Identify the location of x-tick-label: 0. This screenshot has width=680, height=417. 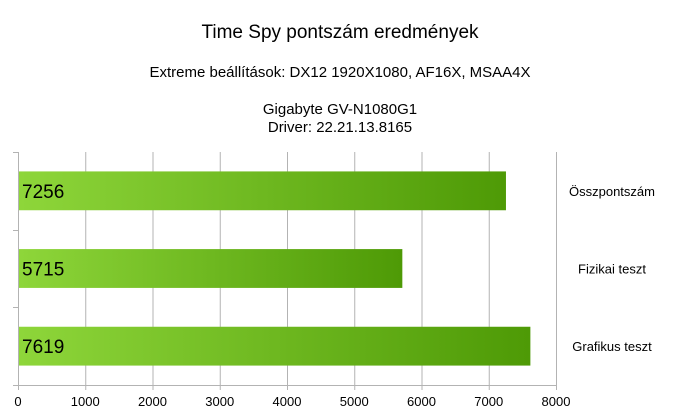
(17, 401).